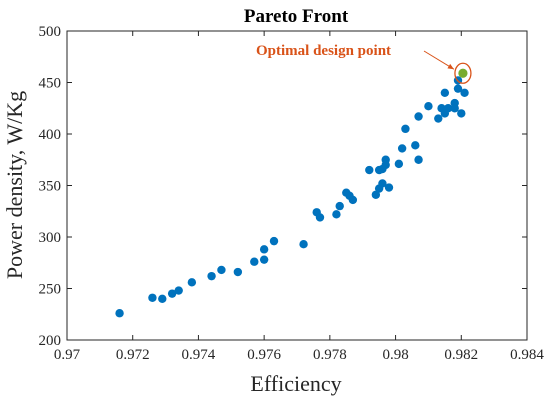 The height and width of the screenshot is (401, 550). What do you see at coordinates (296, 16) in the screenshot?
I see `chart-title: Pareto Front` at bounding box center [296, 16].